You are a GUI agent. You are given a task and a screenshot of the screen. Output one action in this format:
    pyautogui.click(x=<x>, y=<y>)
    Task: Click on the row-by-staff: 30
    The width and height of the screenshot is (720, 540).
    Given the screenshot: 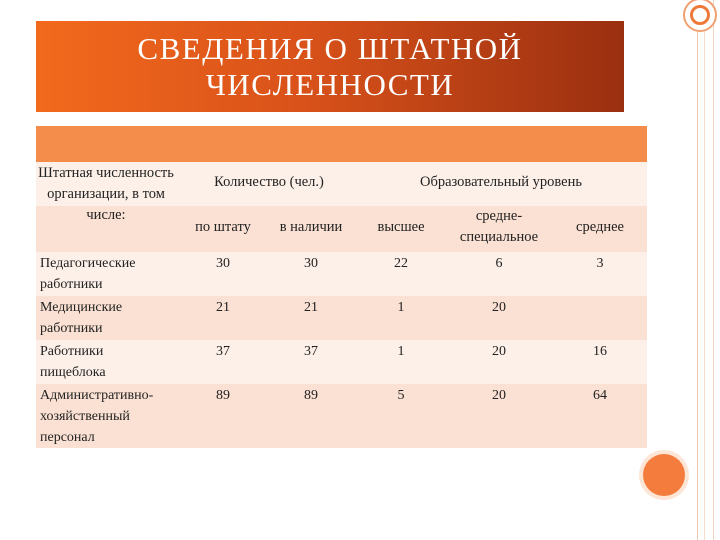 What is the action you would take?
    pyautogui.click(x=223, y=263)
    